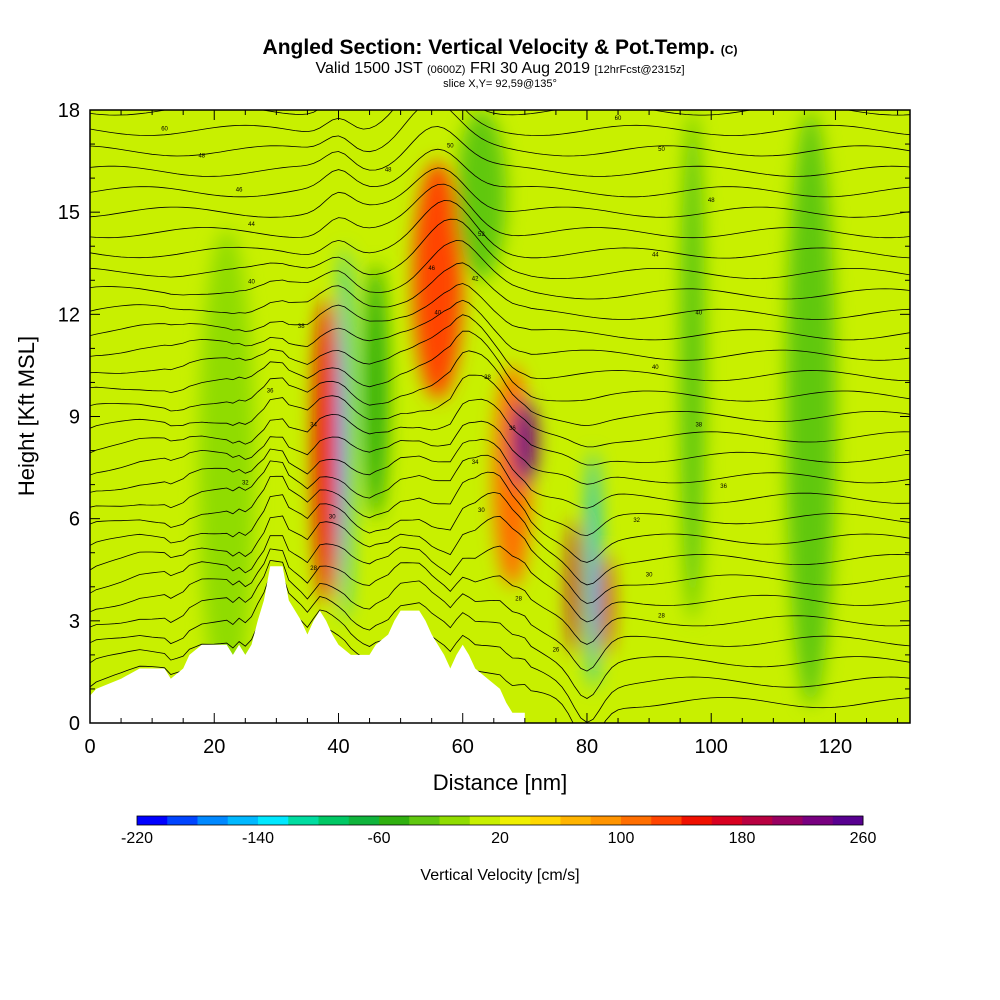 The height and width of the screenshot is (1000, 1000). I want to click on x-tick-label: 60, so click(463, 747).